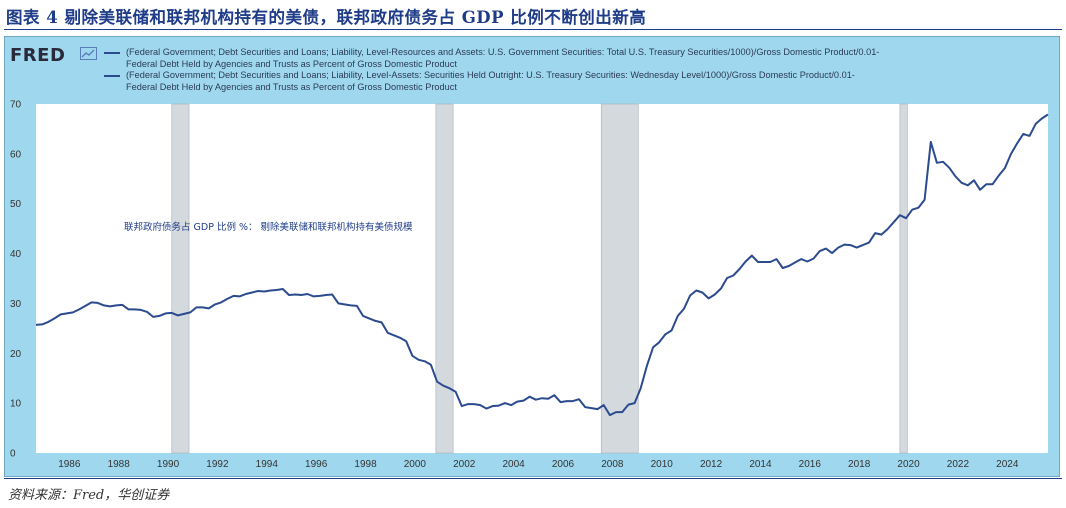 Image resolution: width=1066 pixels, height=508 pixels. What do you see at coordinates (16, 154) in the screenshot?
I see `y-tick-label: 60` at bounding box center [16, 154].